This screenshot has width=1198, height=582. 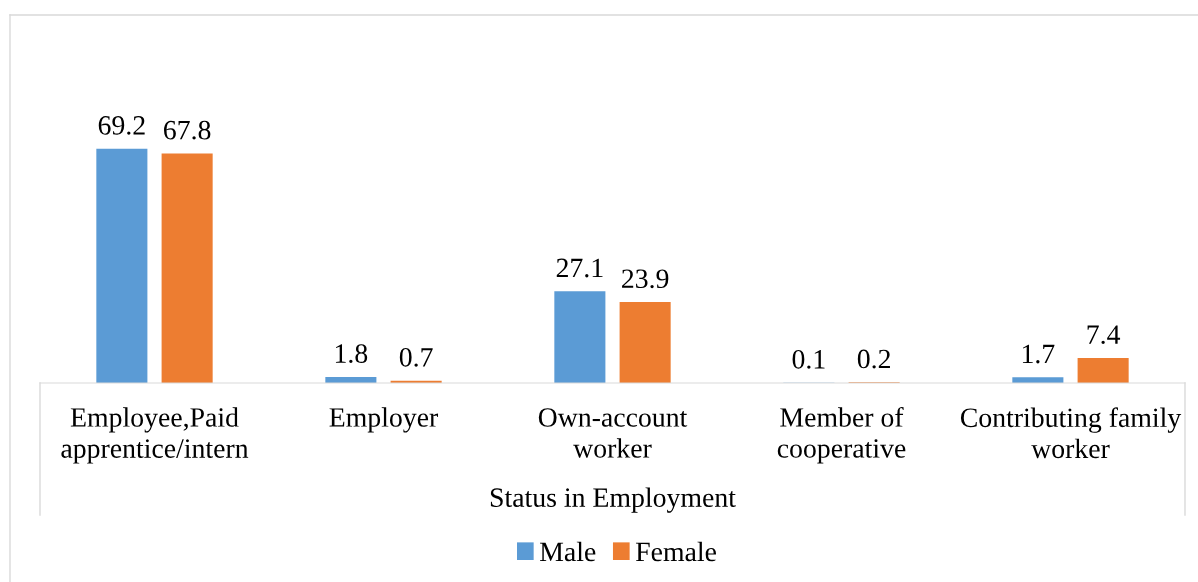 What do you see at coordinates (579, 268) in the screenshot?
I see `data-label: 27.1` at bounding box center [579, 268].